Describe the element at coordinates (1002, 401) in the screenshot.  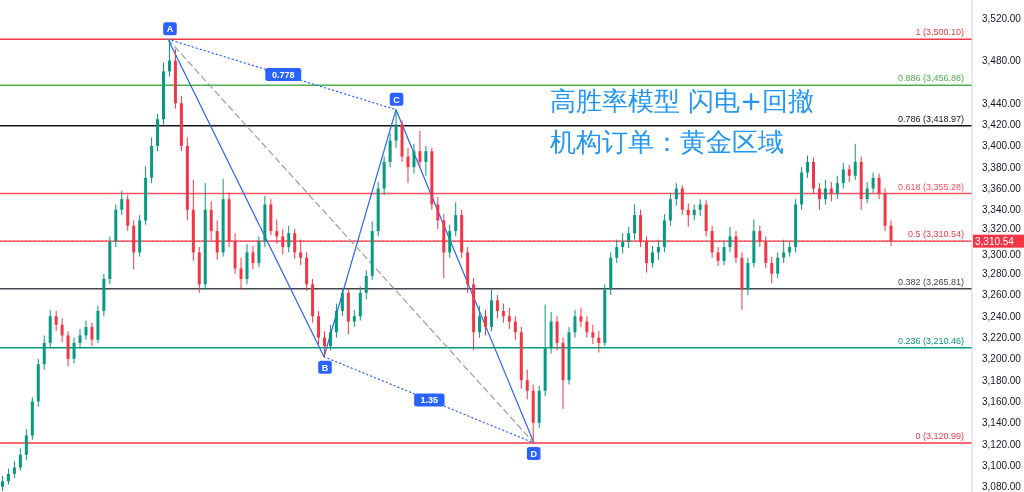
I see `y-tick-label: 3,160.00` at that location.